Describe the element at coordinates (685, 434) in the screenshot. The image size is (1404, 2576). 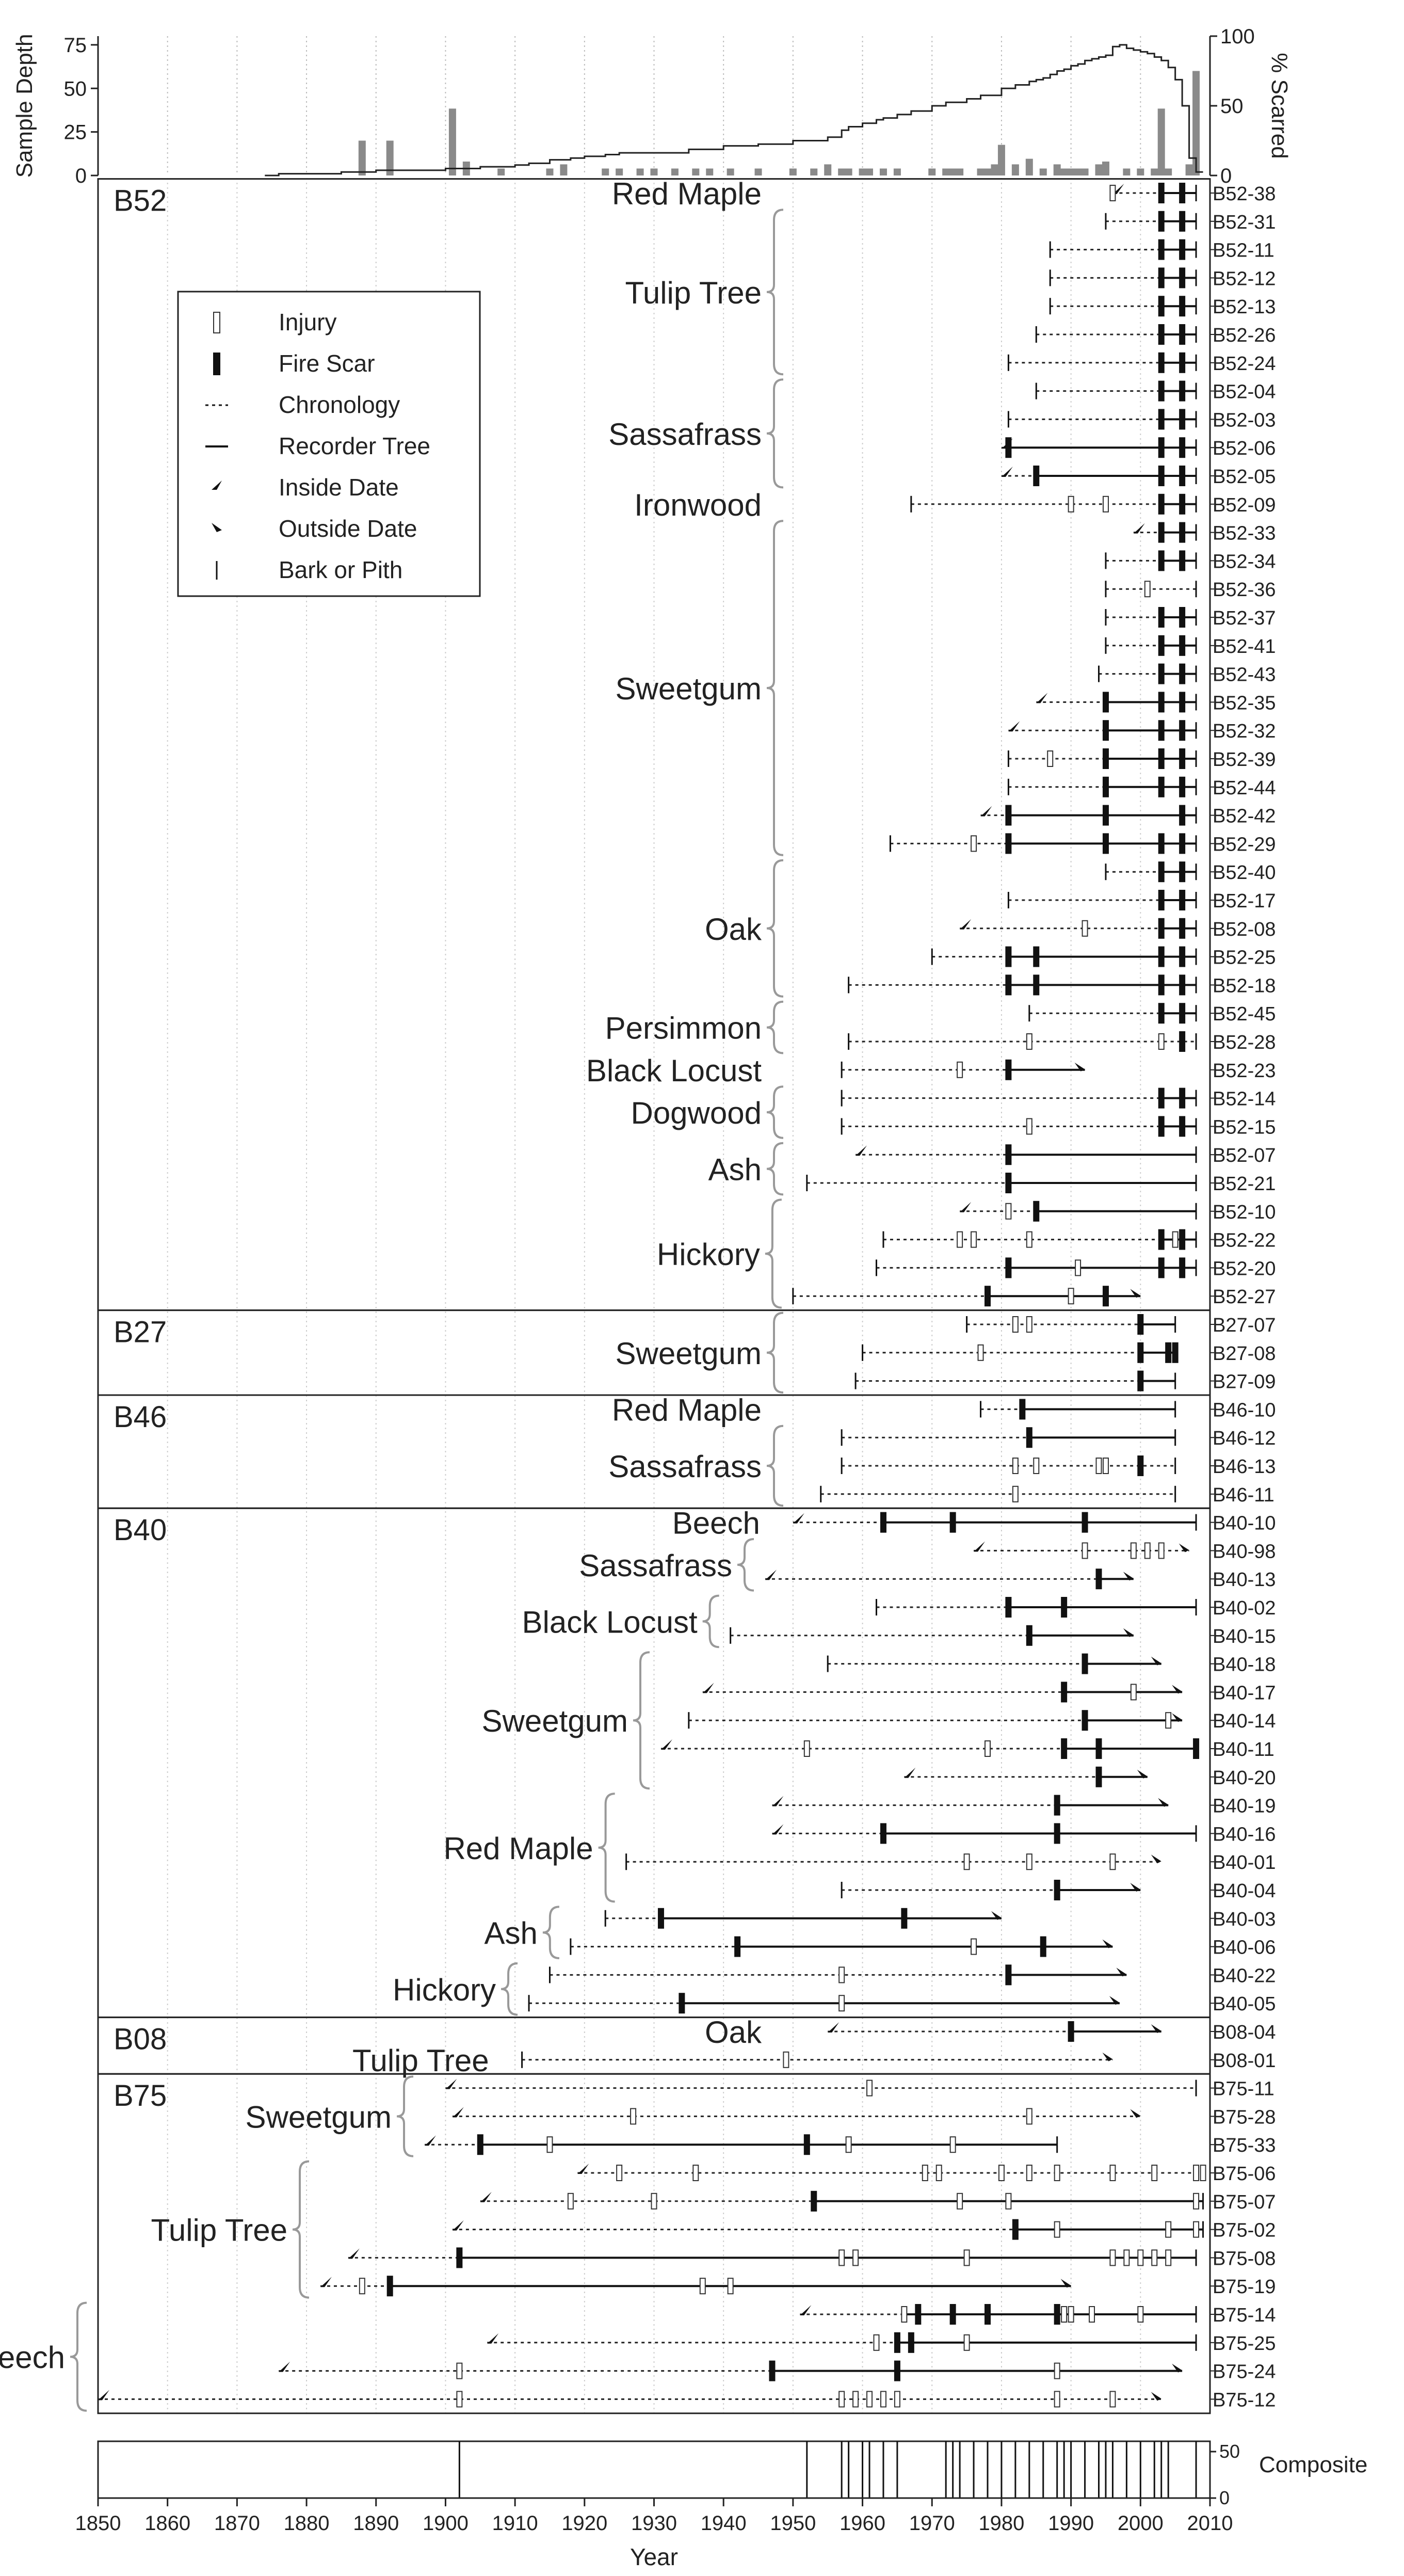
I see `species-label: Sassafrass` at that location.